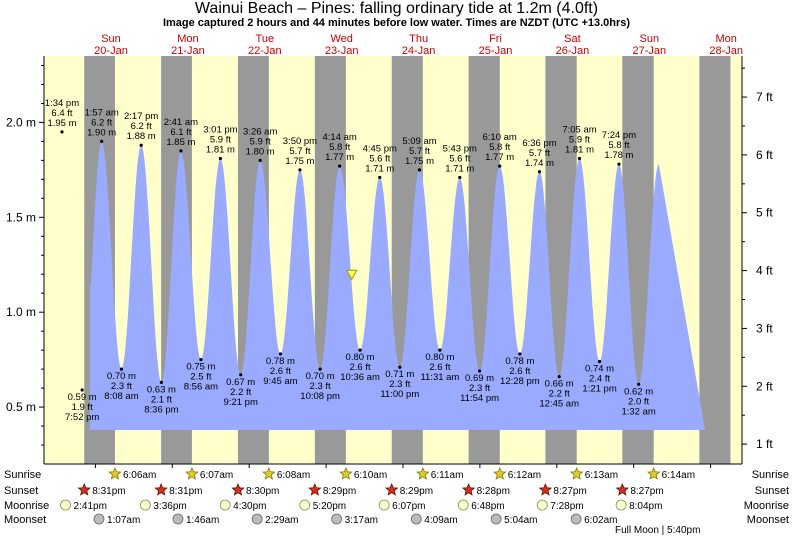  What do you see at coordinates (141, 136) in the screenshot?
I see `tide-label-text: 1.88 m` at bounding box center [141, 136].